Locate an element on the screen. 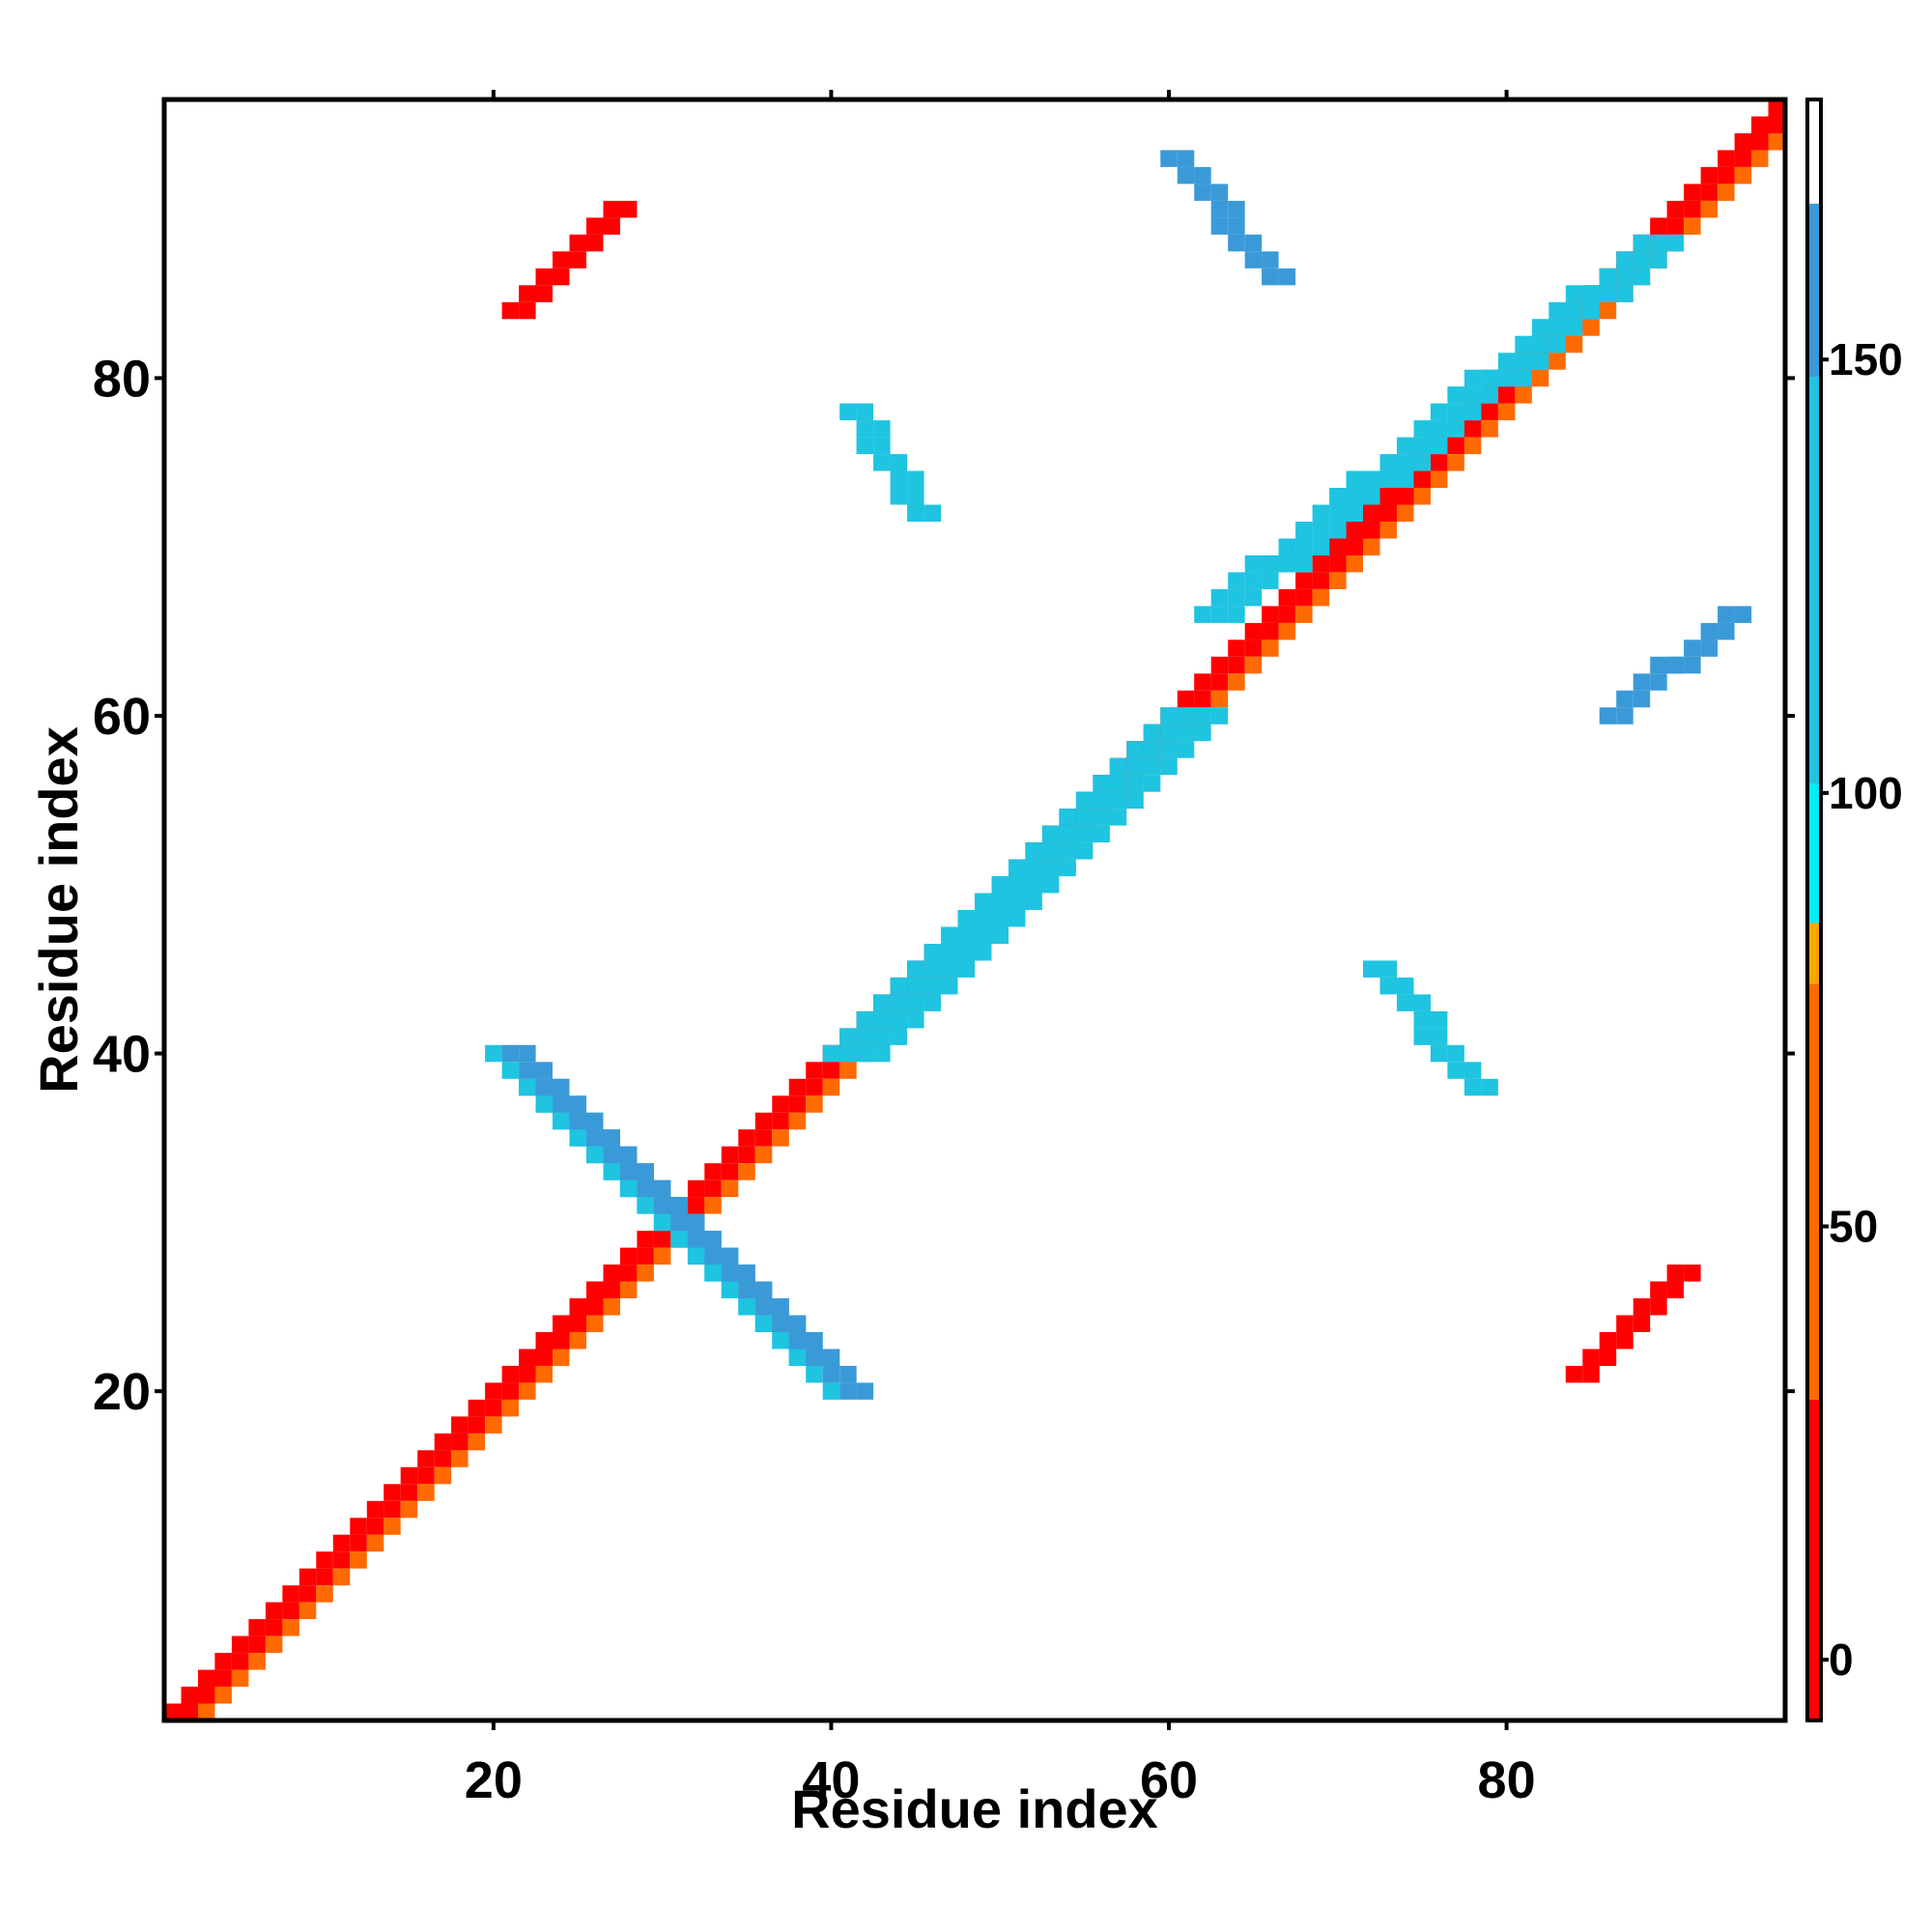 The width and height of the screenshot is (1932, 1932). y-tick-label: 80 is located at coordinates (122, 379).